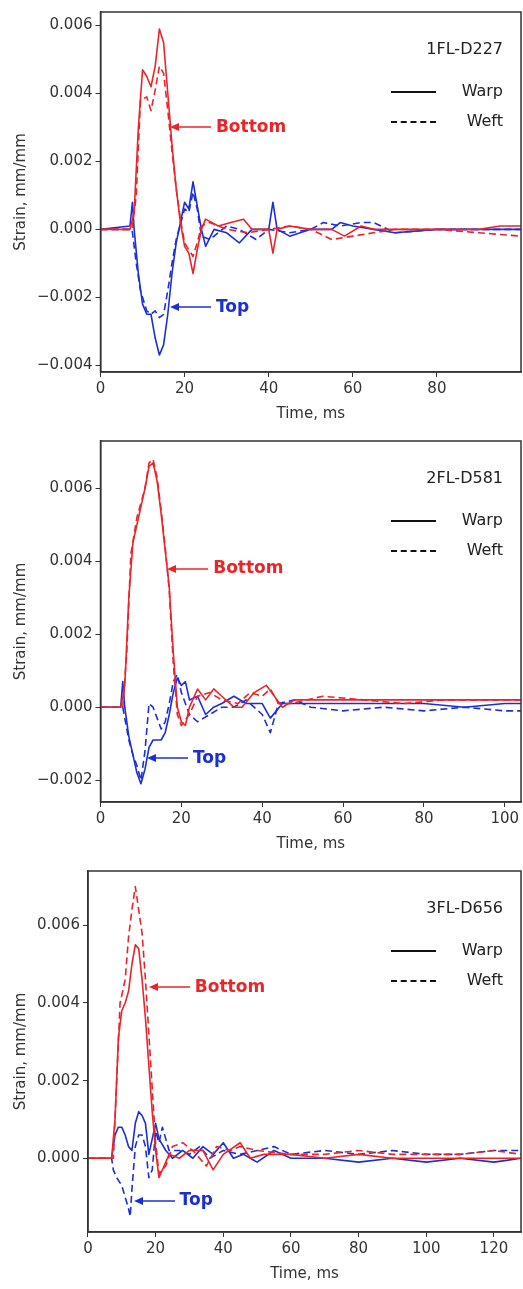  I want to click on x-tick-label: 120, so click(494, 1247).